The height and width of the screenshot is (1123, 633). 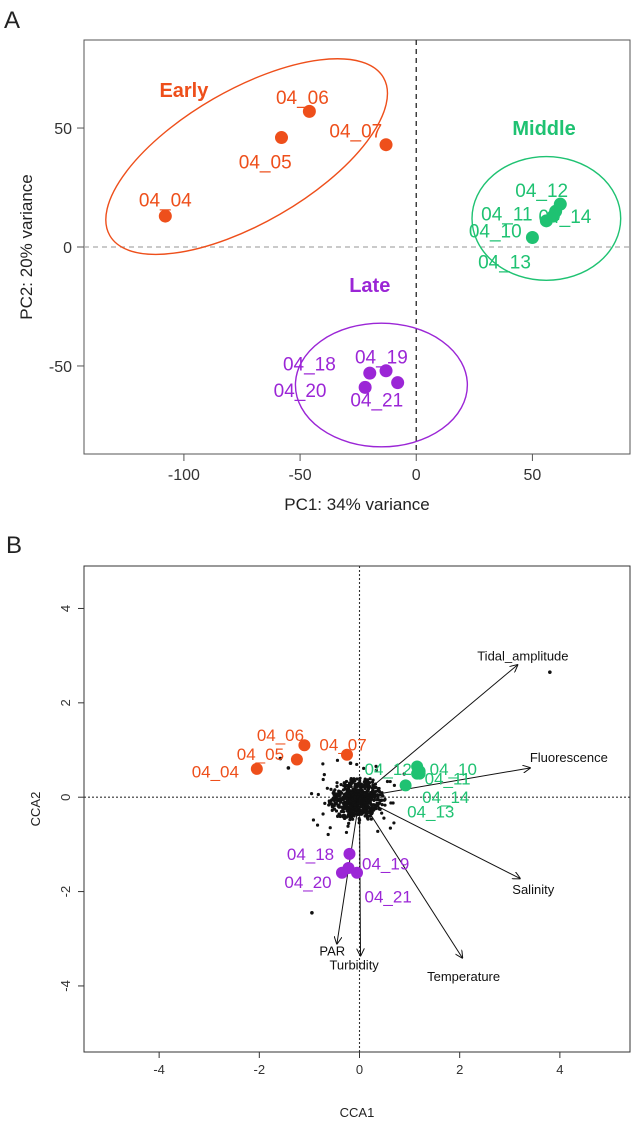 What do you see at coordinates (357, 504) in the screenshot?
I see `pca-x-axis-title: PC1: 34% variance` at bounding box center [357, 504].